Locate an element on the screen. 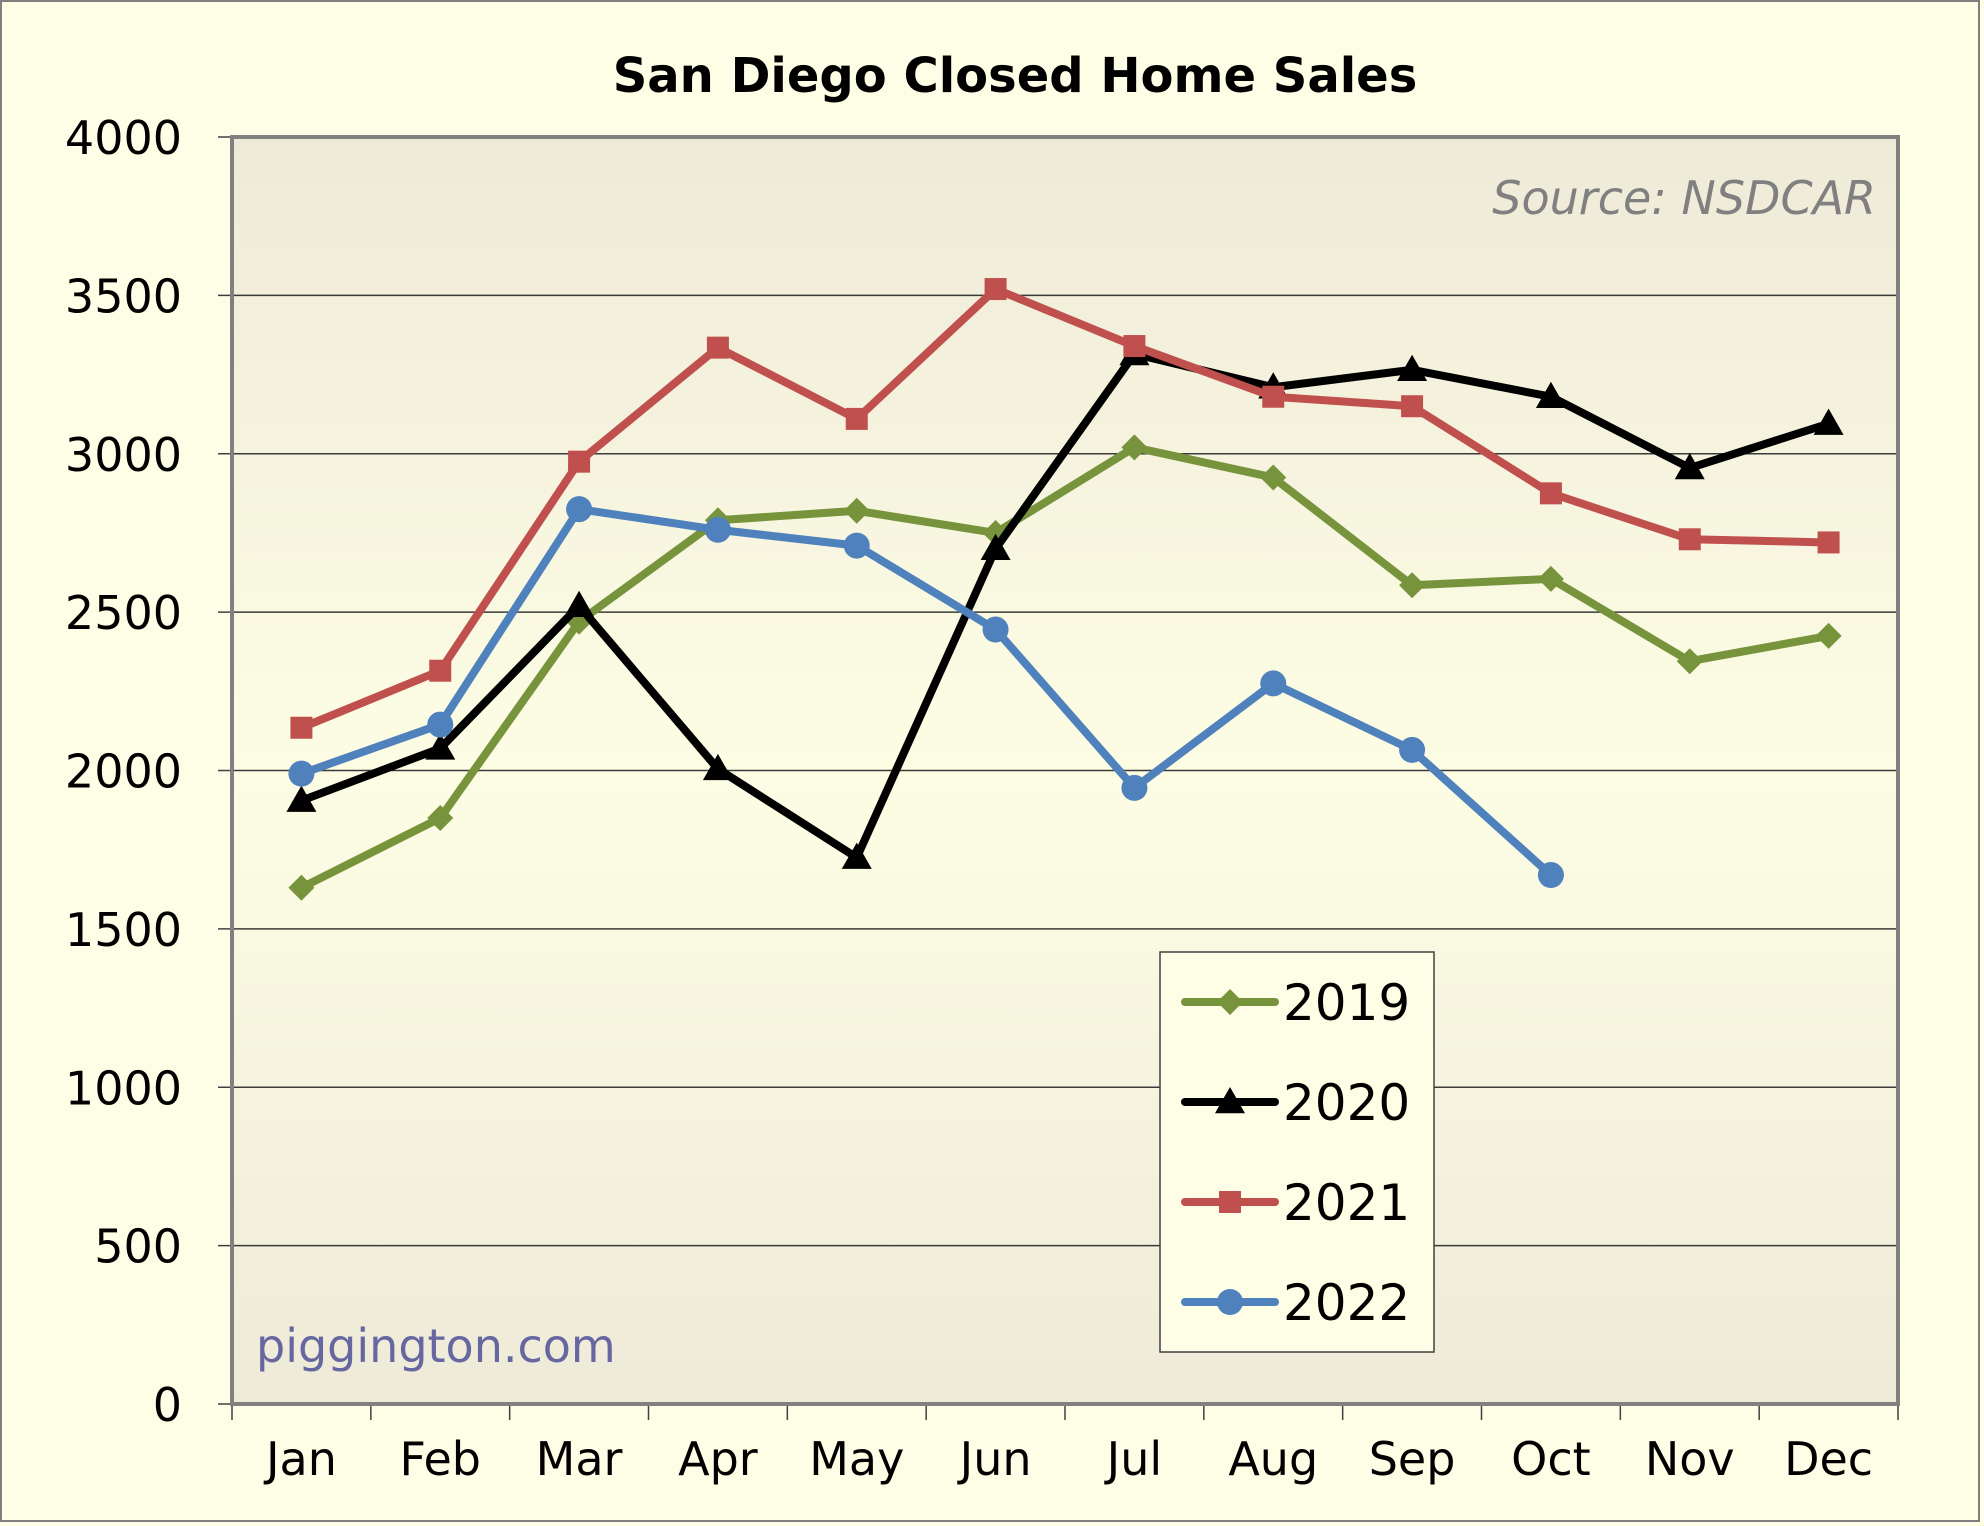 This screenshot has width=1984, height=1526. x-tick-label: Mar is located at coordinates (579, 1459).